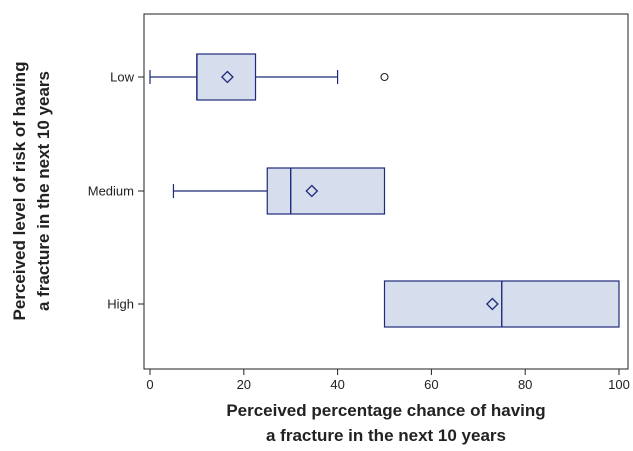  I want to click on y-tick-label-high: High, so click(120, 304).